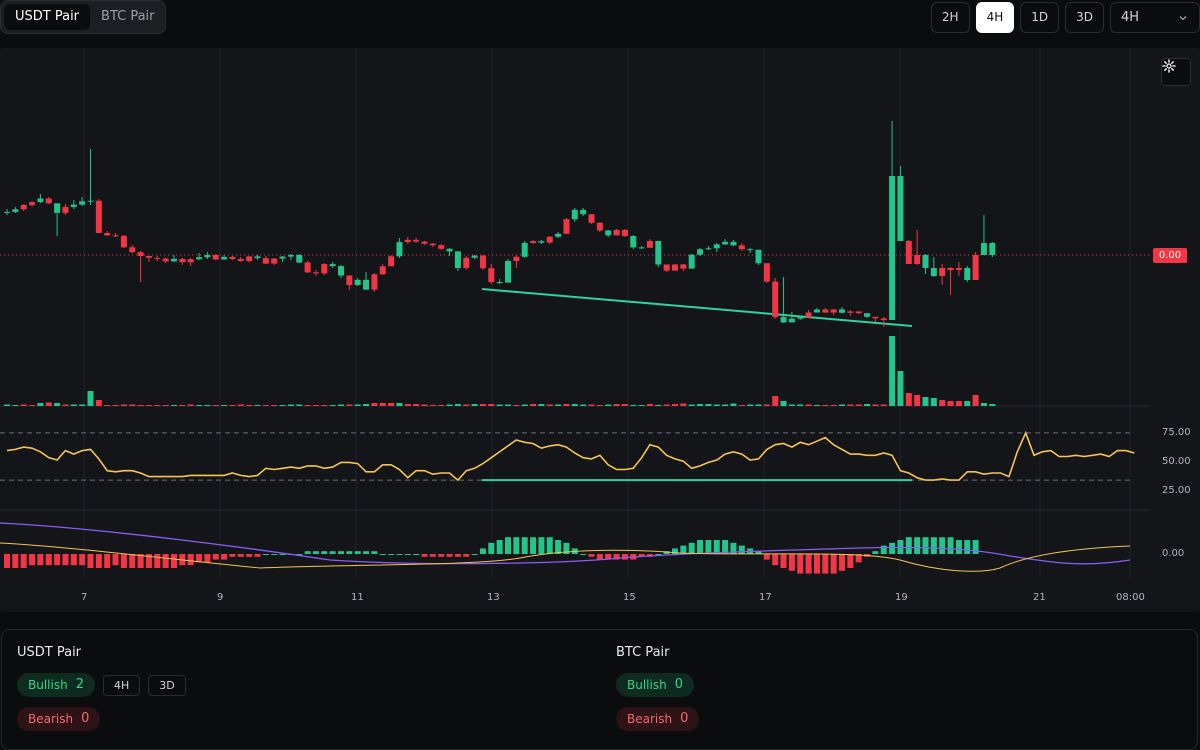  Describe the element at coordinates (1040, 17) in the screenshot. I see `timeframe-1d-button: 1D` at that location.